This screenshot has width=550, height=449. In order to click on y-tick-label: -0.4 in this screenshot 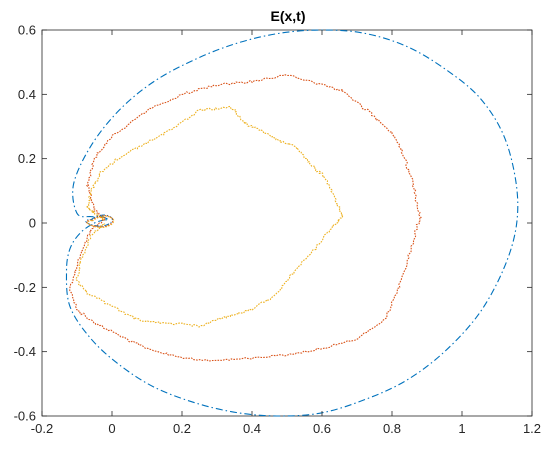, I will do `click(25, 351)`.